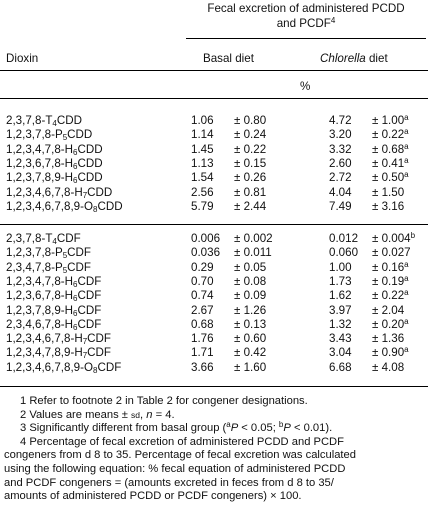 The height and width of the screenshot is (524, 428). I want to click on chlorella-mean: 2.60, so click(340, 163).